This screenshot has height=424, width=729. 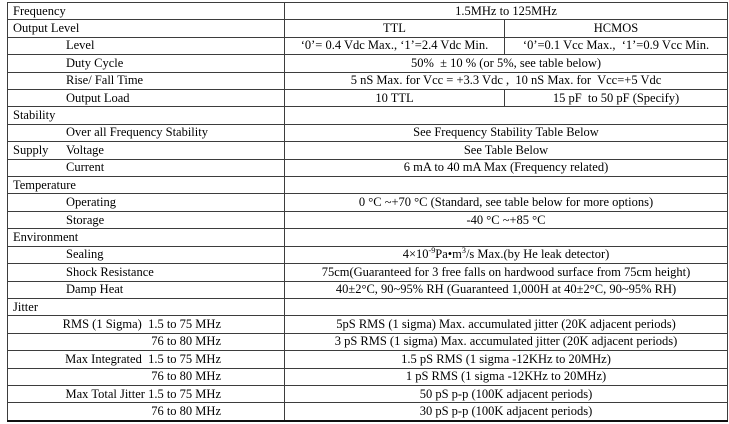 What do you see at coordinates (506, 220) in the screenshot?
I see `spec-value: -40 °C ~+85 °C` at bounding box center [506, 220].